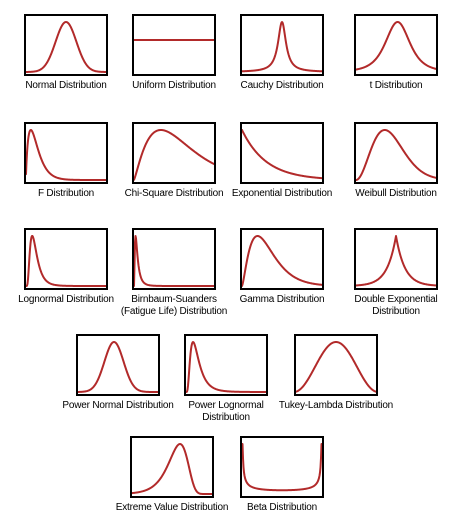  I want to click on f-plot, so click(66, 153).